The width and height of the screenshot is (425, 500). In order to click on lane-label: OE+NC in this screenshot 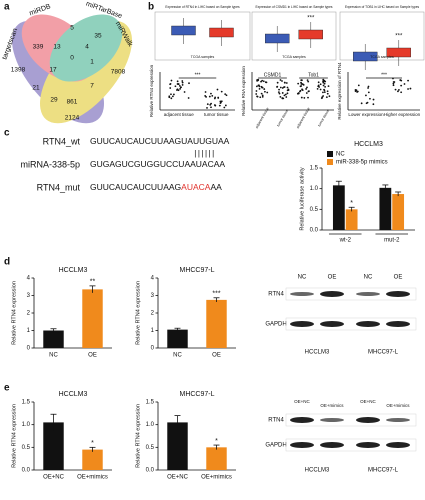, I will do `click(302, 401)`.